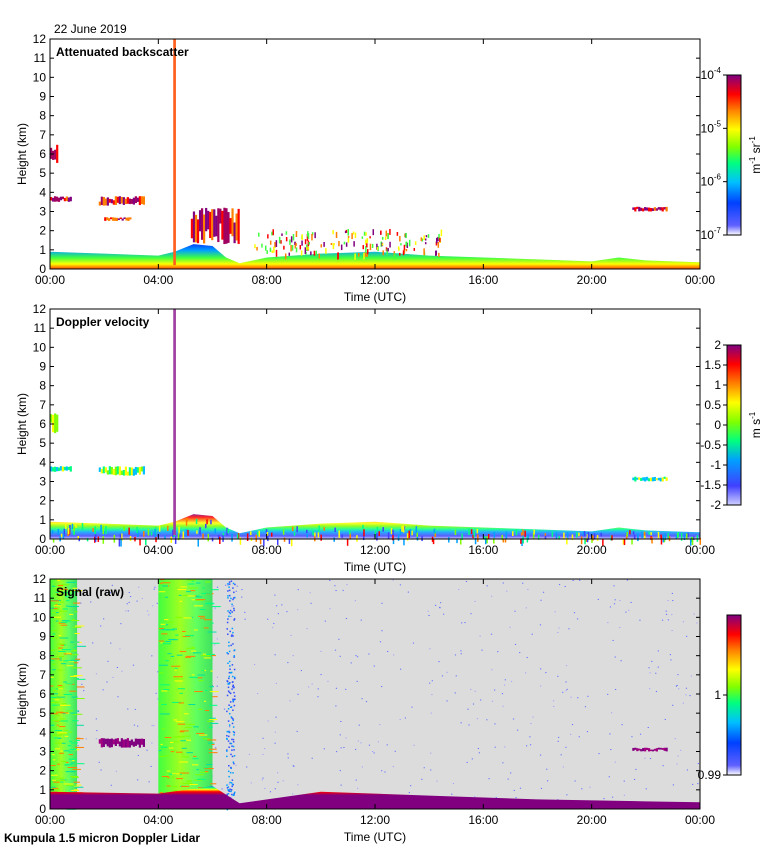  I want to click on y-tick-label: 9, so click(42, 367).